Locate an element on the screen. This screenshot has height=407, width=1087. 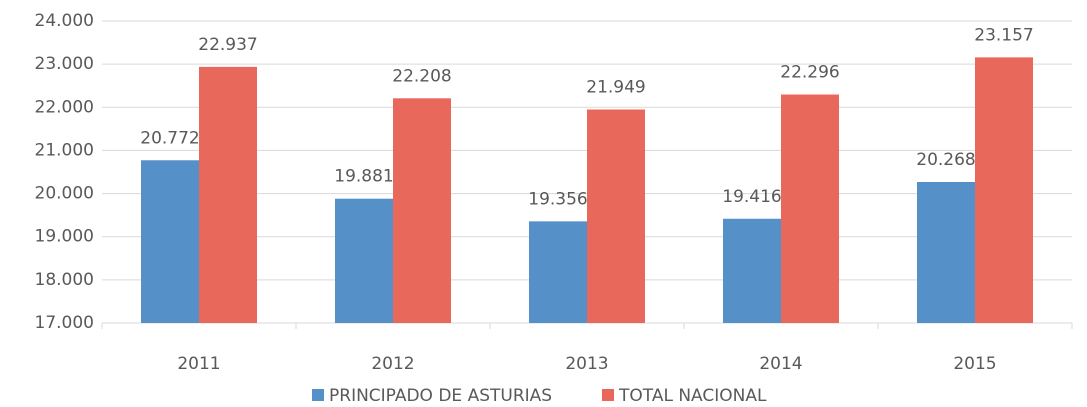
x-tick-label: 2011 is located at coordinates (198, 364).